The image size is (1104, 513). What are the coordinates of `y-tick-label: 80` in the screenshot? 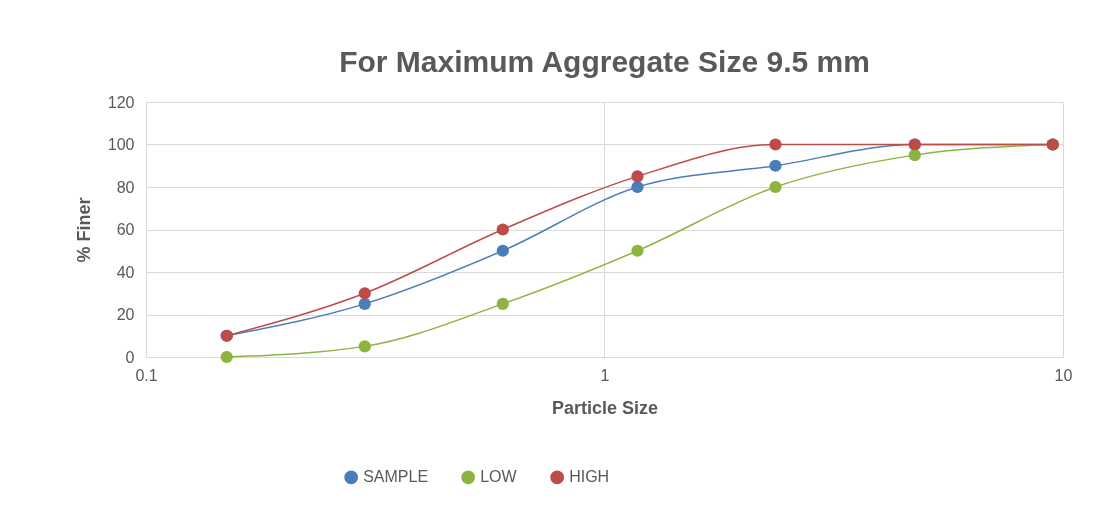 It's located at (125, 187).